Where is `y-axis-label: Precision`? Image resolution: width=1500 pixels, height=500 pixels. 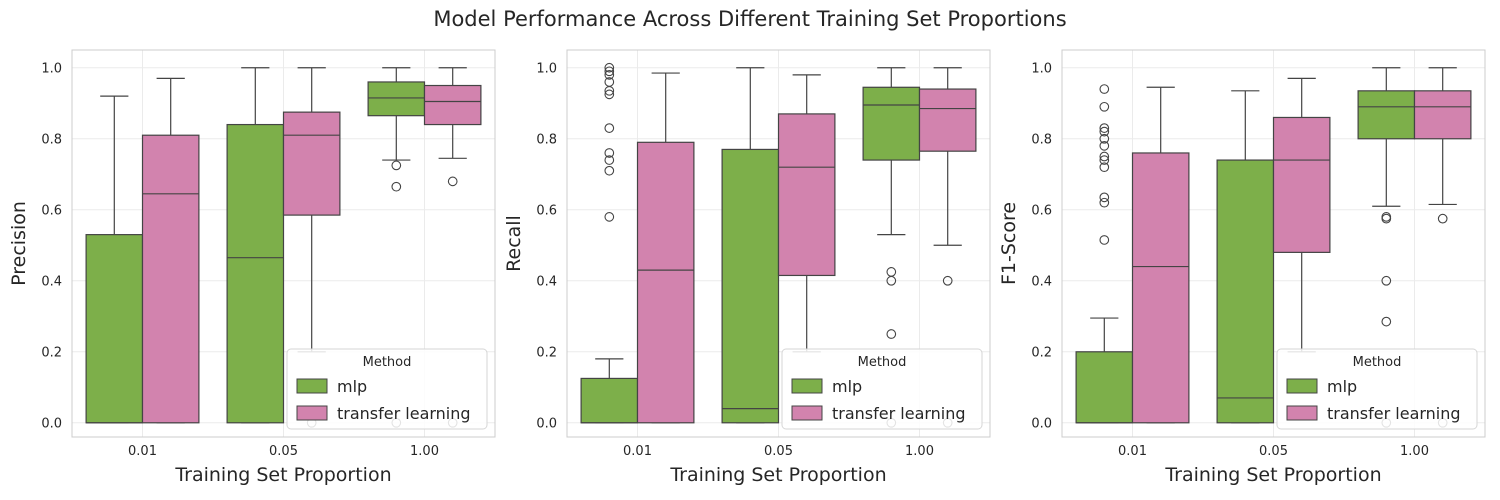 y-axis-label: Precision is located at coordinates (19, 243).